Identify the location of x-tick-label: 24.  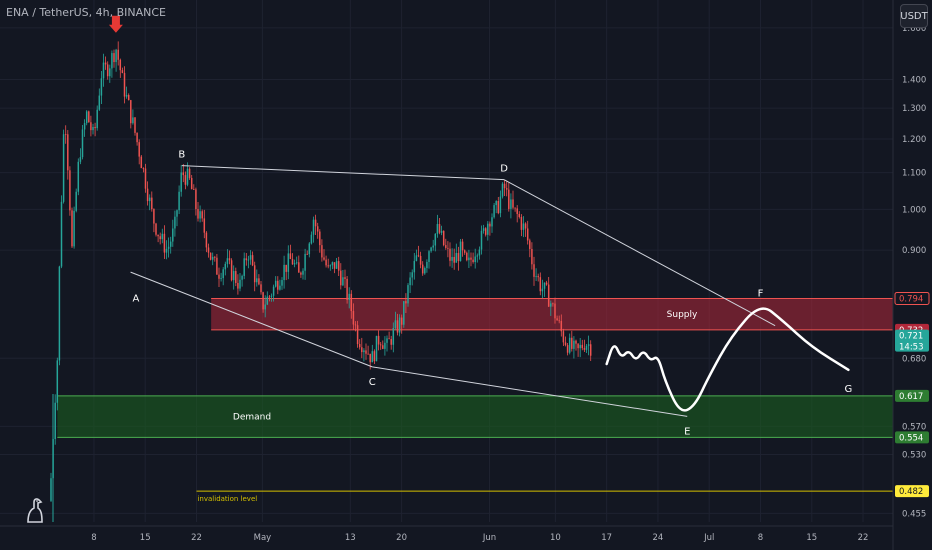
(658, 538).